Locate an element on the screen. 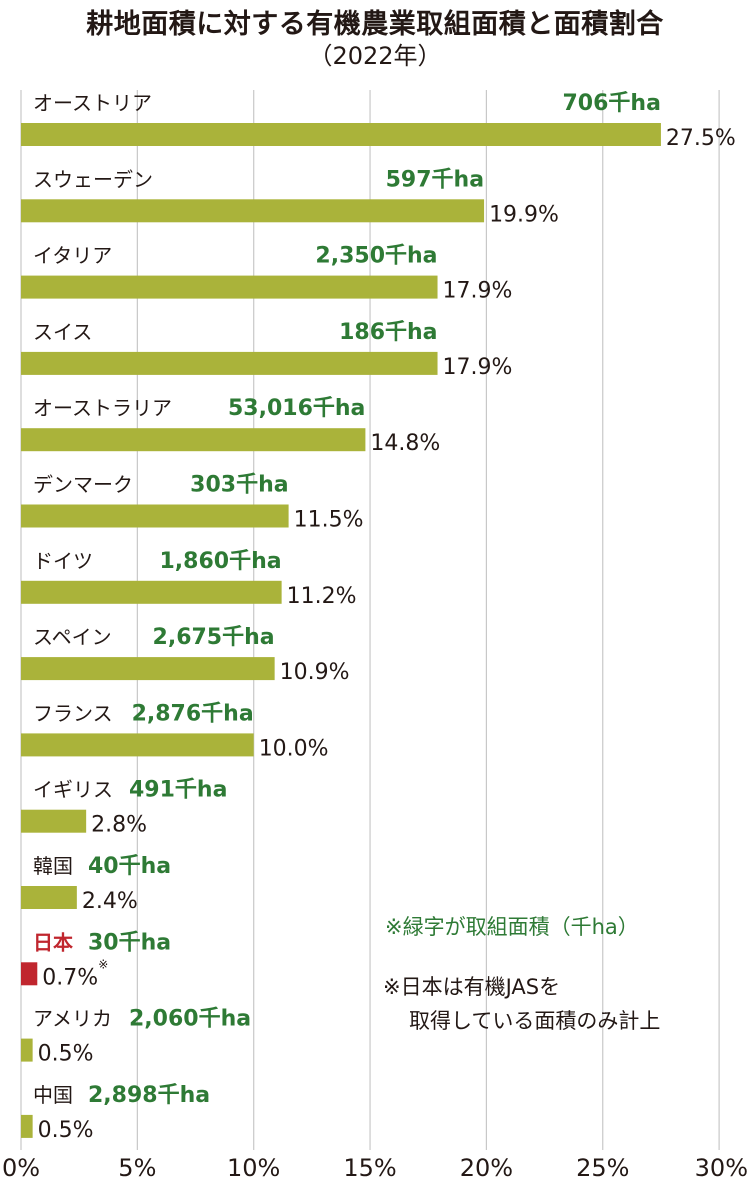  value-label: 0.7% is located at coordinates (70, 977).